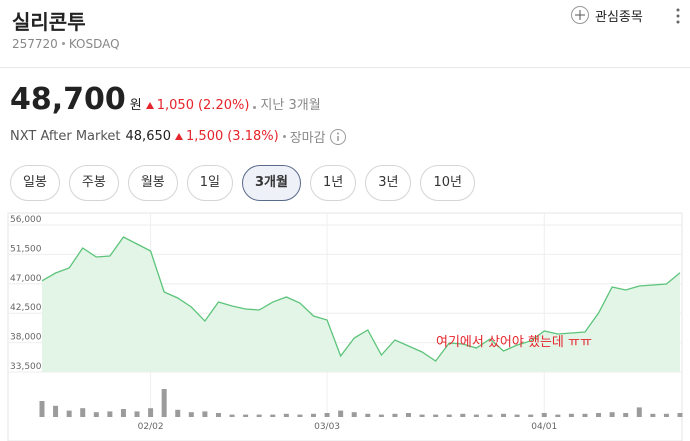  Describe the element at coordinates (135, 105) in the screenshot. I see `price-unit: 원` at that location.